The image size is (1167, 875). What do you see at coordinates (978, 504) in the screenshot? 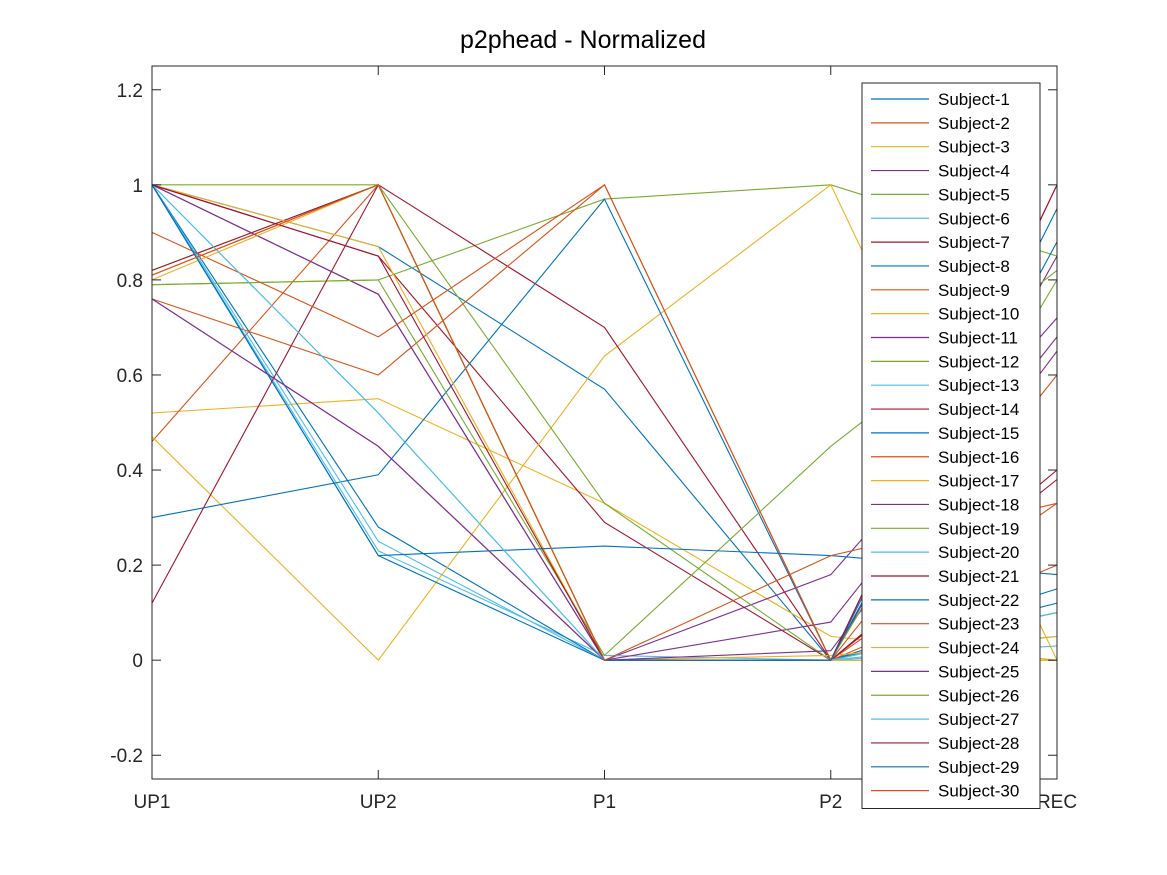
I see `legend-label-18: Subject-18` at bounding box center [978, 504].